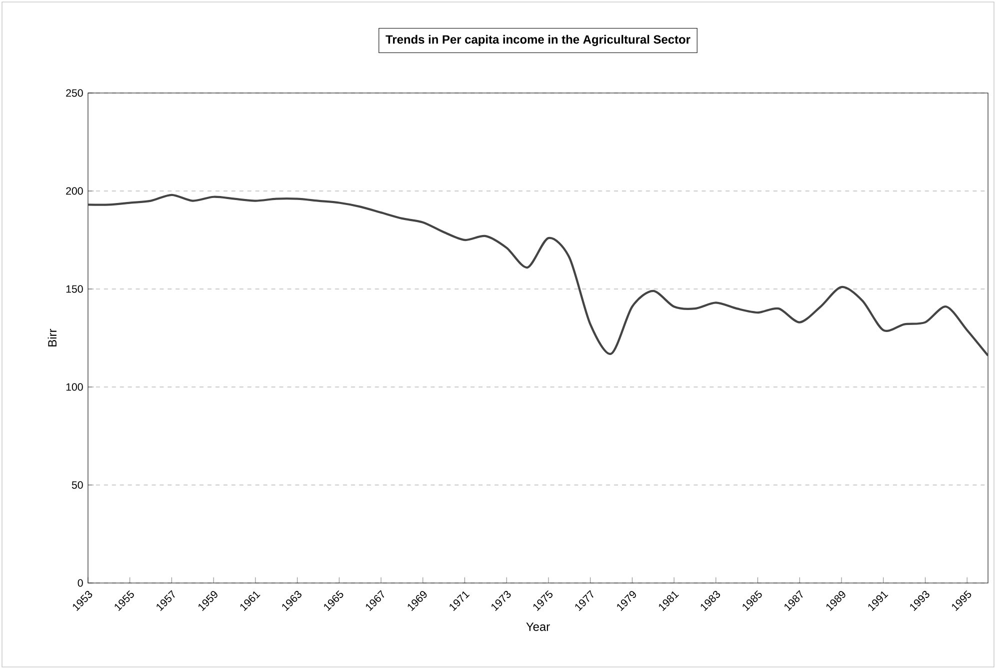  Describe the element at coordinates (74, 387) in the screenshot. I see `y-tick-label: 100` at that location.